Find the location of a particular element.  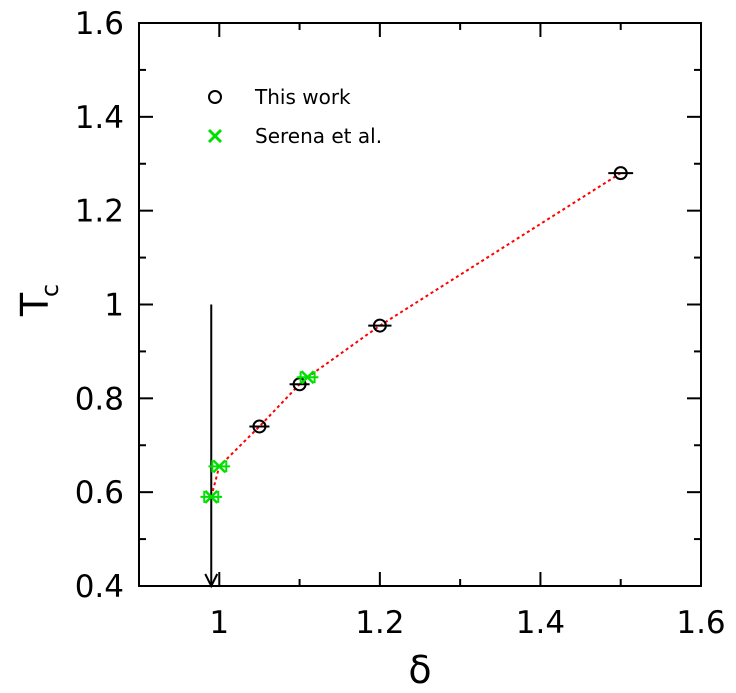

y-tick-label: 1.4 is located at coordinates (99, 118).